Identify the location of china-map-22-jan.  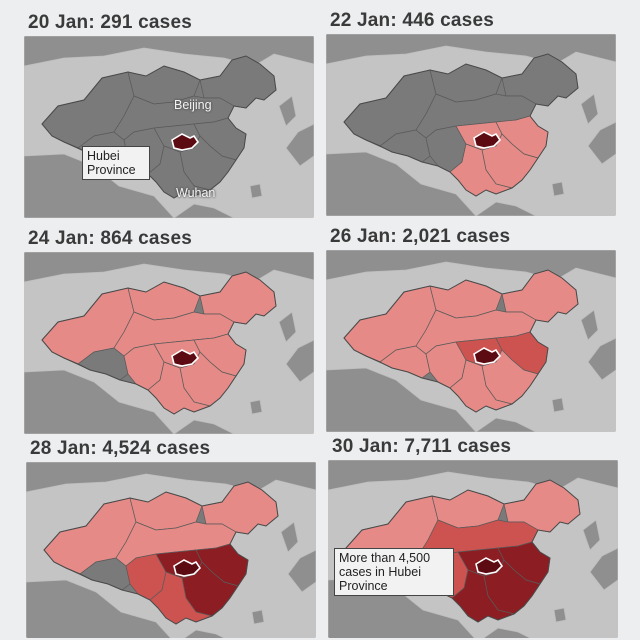
(471, 125).